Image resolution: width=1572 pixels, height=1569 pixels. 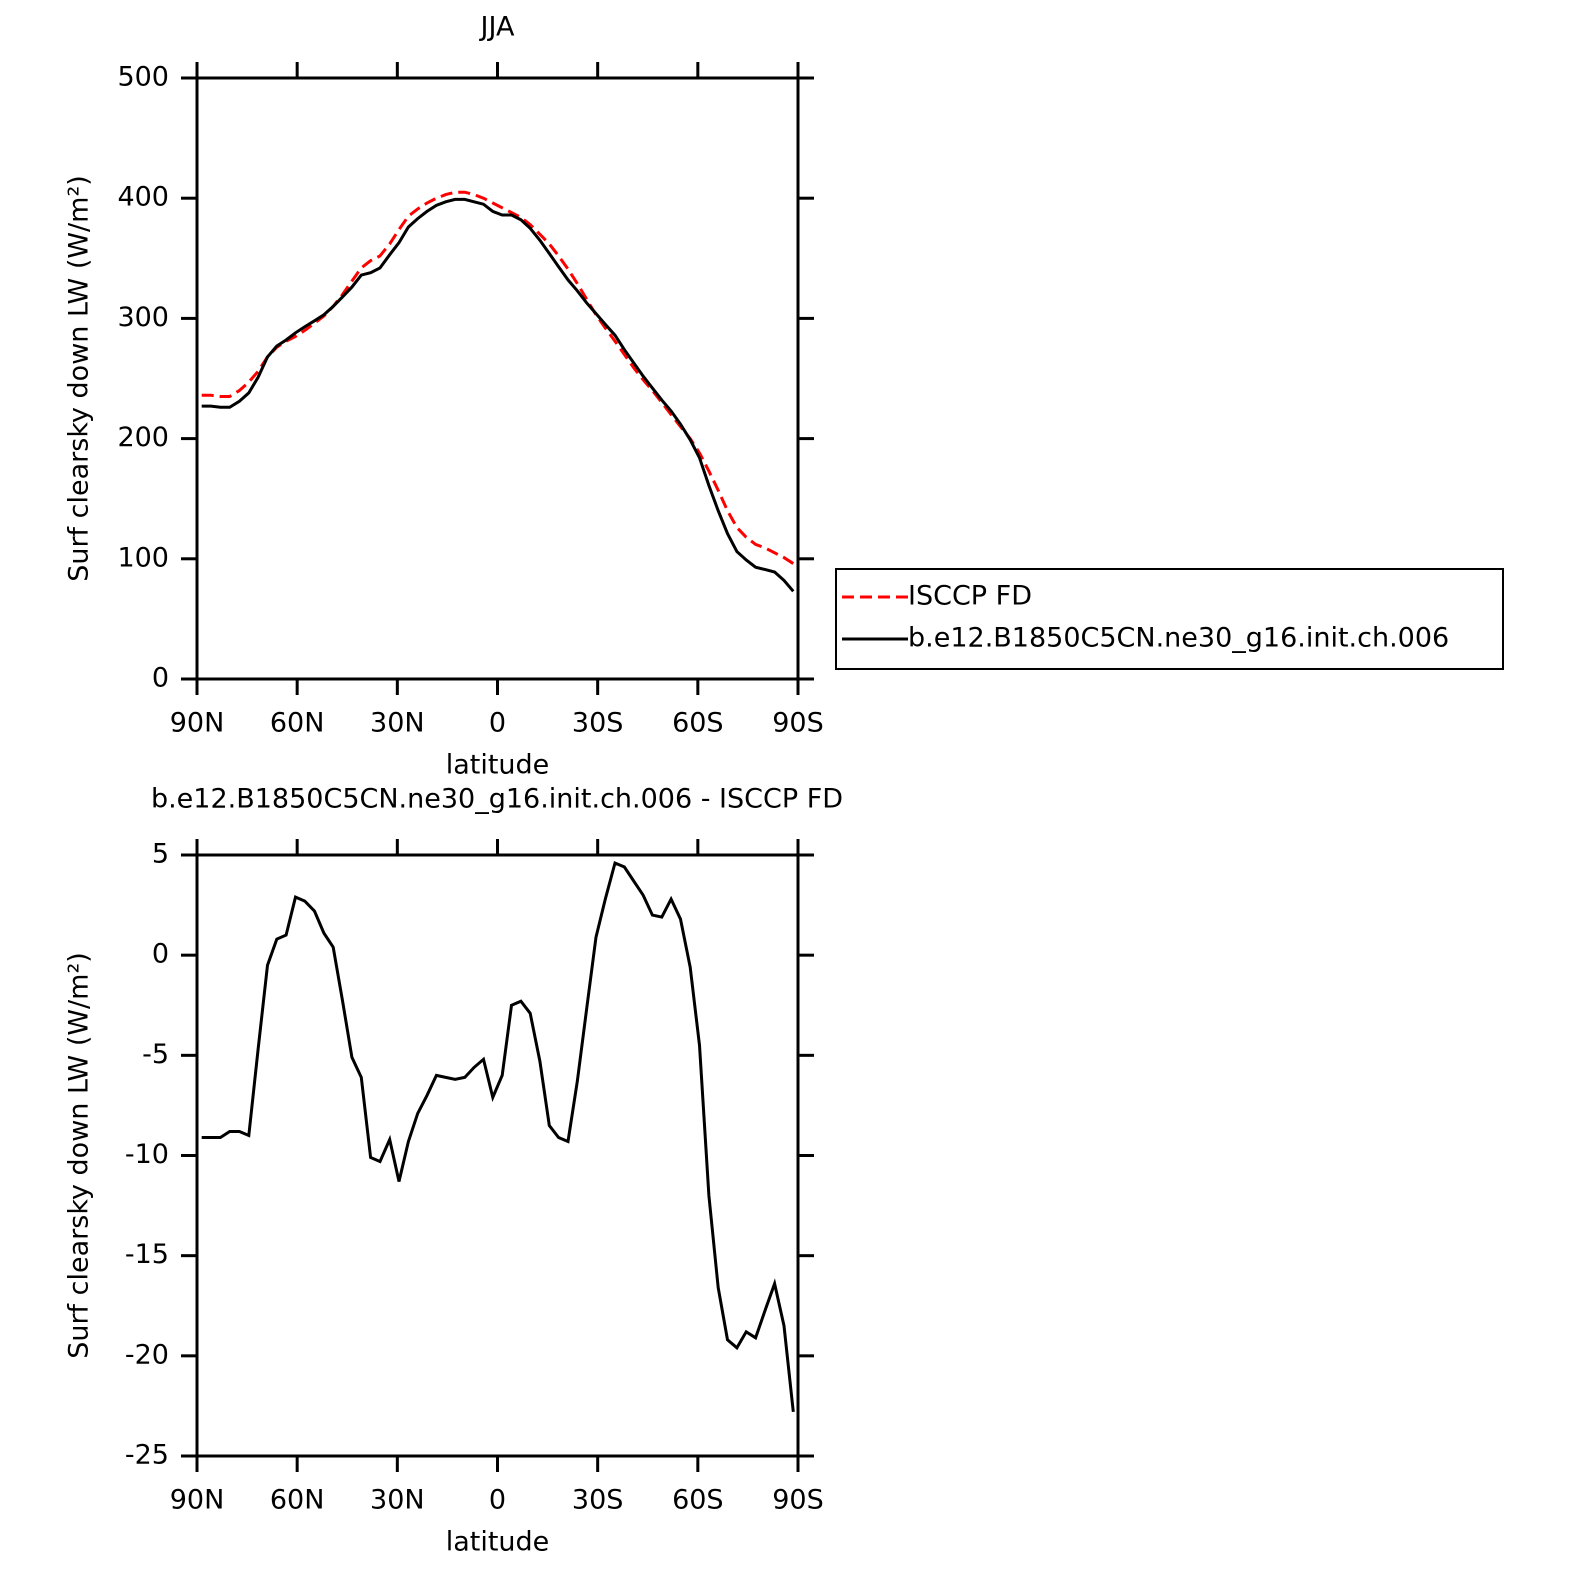 What do you see at coordinates (147, 1455) in the screenshot?
I see `y-tick-label: -25` at bounding box center [147, 1455].